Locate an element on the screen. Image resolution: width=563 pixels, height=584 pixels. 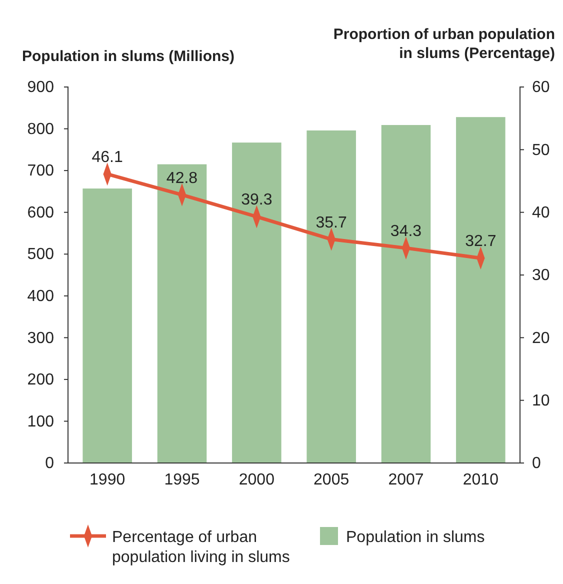
y2-tick-label: 60 is located at coordinates (541, 87).